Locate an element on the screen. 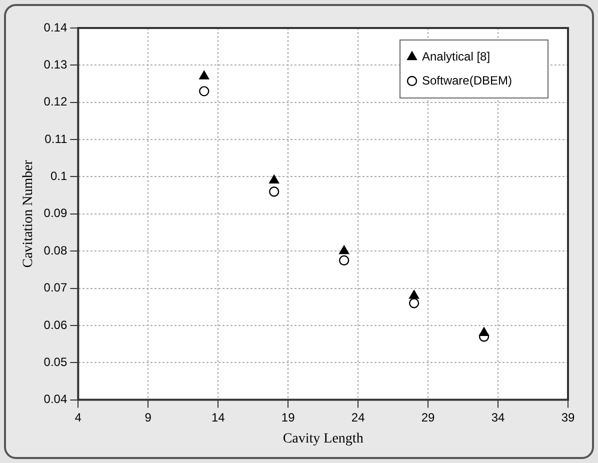 The width and height of the screenshot is (598, 463). y-tick-label: 0.04 is located at coordinates (56, 399).